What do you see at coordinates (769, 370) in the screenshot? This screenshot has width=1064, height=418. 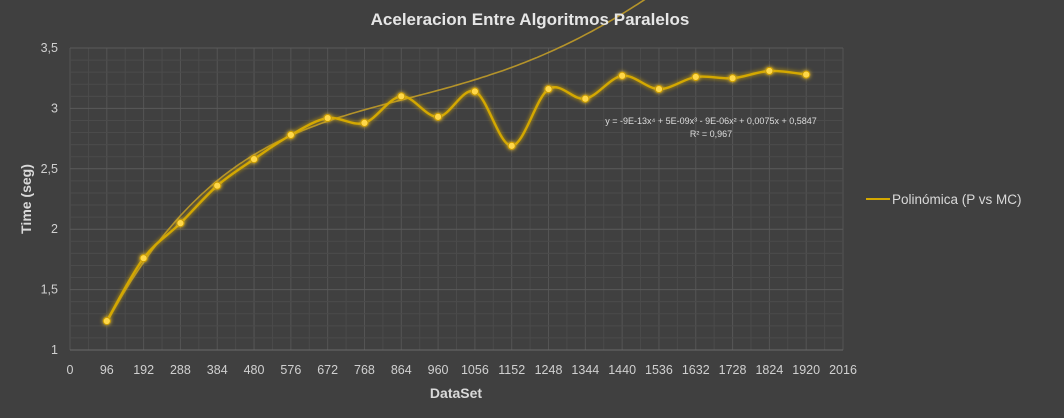 I see `x-tick-label: 1824` at bounding box center [769, 370].